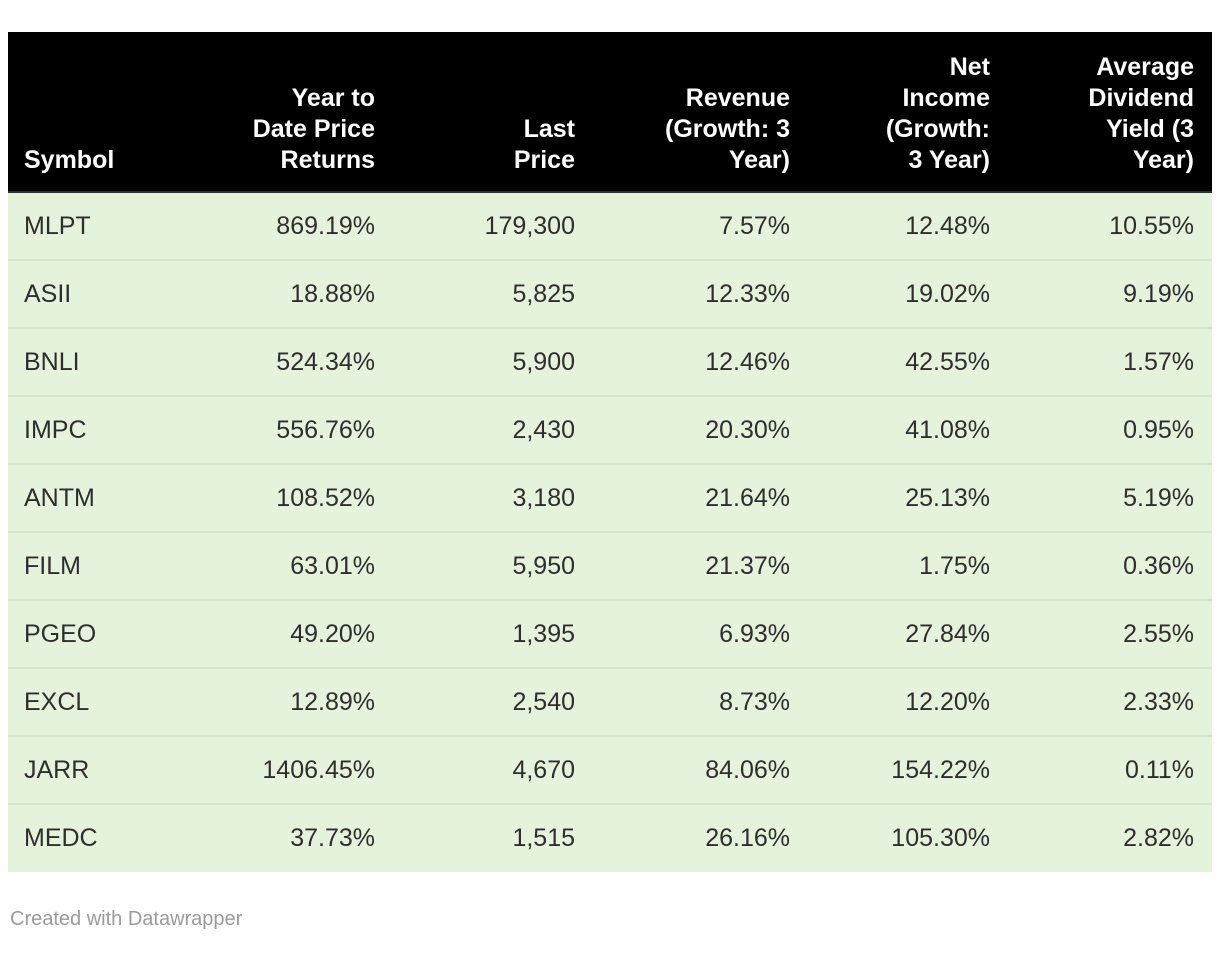 Image resolution: width=1220 pixels, height=964 pixels. What do you see at coordinates (93, 112) in the screenshot?
I see `column-header-symbol: Symbol` at bounding box center [93, 112].